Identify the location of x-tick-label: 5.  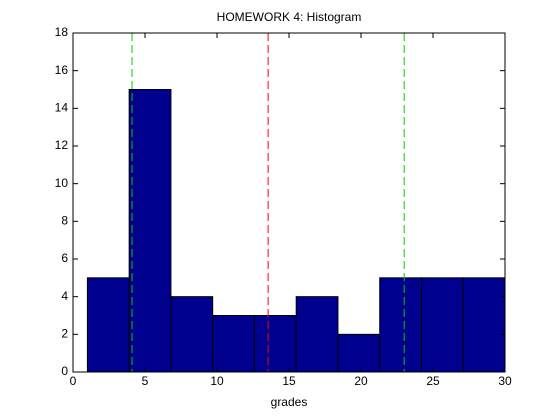
(145, 381).